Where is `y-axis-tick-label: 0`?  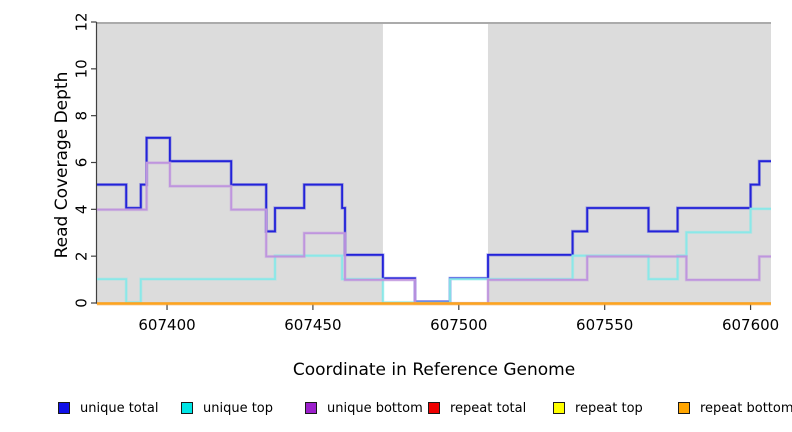 y-axis-tick-label: 0 is located at coordinates (82, 303).